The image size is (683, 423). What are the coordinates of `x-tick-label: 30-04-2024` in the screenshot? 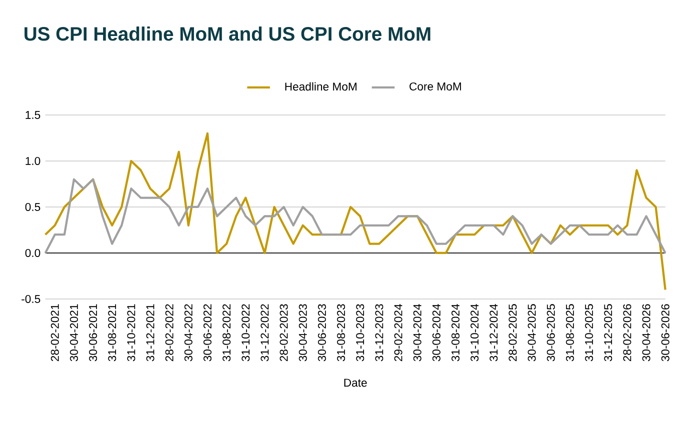 It's located at (417, 333).